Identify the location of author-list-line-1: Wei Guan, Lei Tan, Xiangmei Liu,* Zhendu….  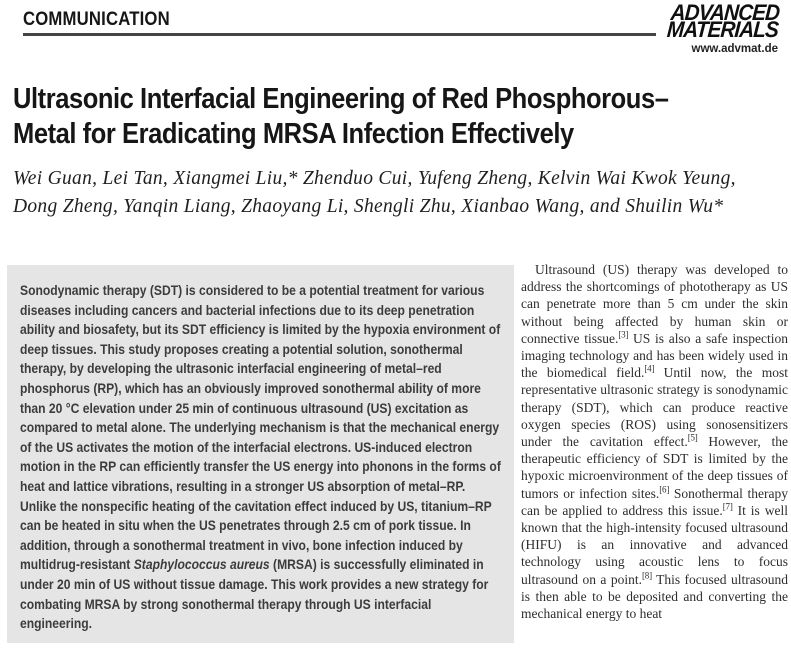
(374, 178).